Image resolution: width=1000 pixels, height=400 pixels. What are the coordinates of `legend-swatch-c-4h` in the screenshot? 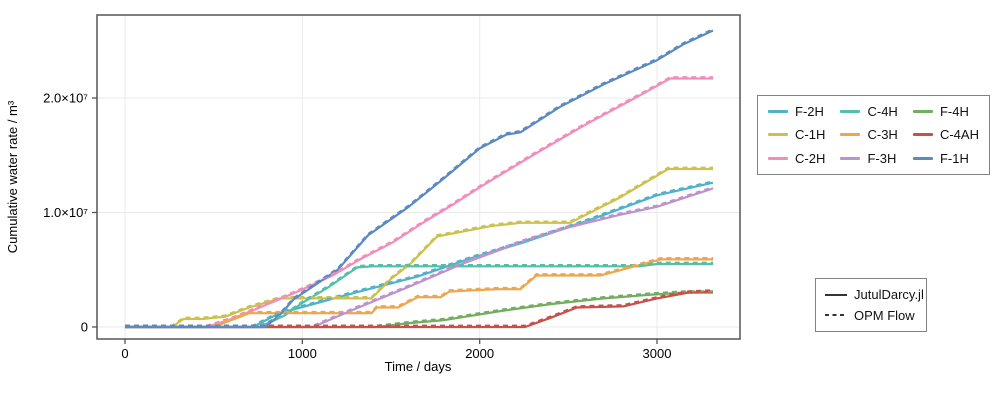 It's located at (850, 112).